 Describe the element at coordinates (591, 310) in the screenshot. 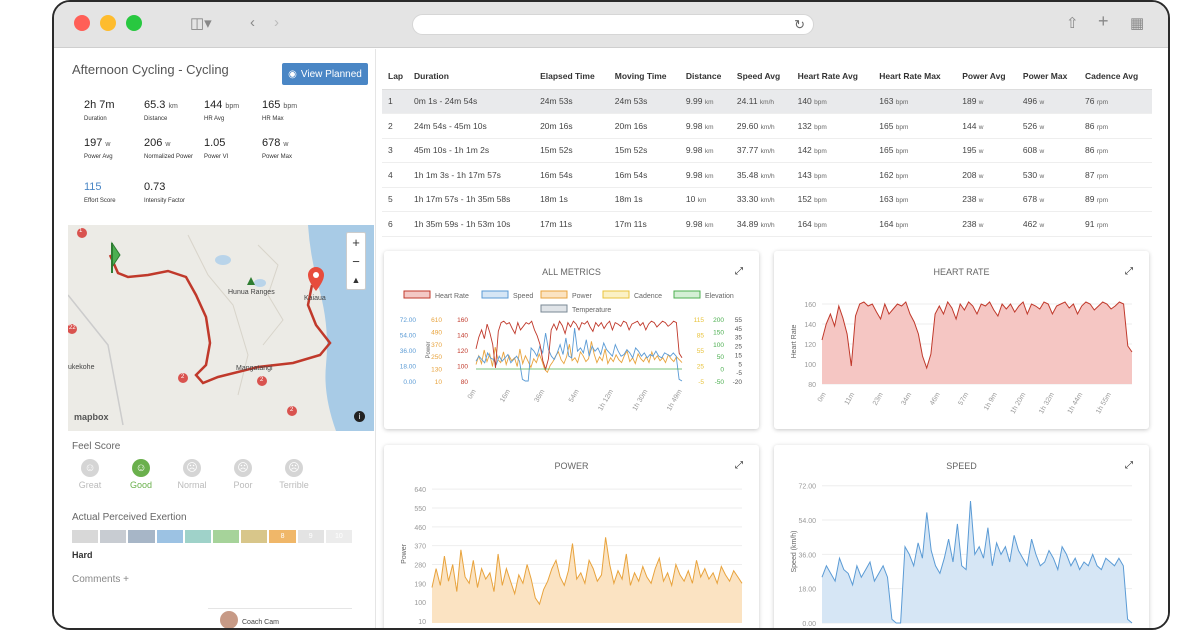

I see `legend-label: Temperature` at that location.